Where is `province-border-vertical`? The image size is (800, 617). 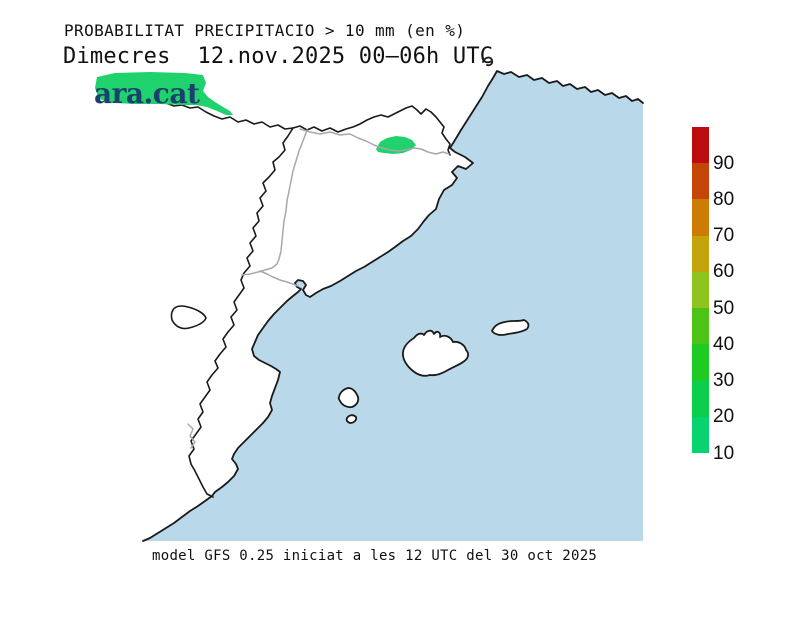 province-border-vertical is located at coordinates (274, 202).